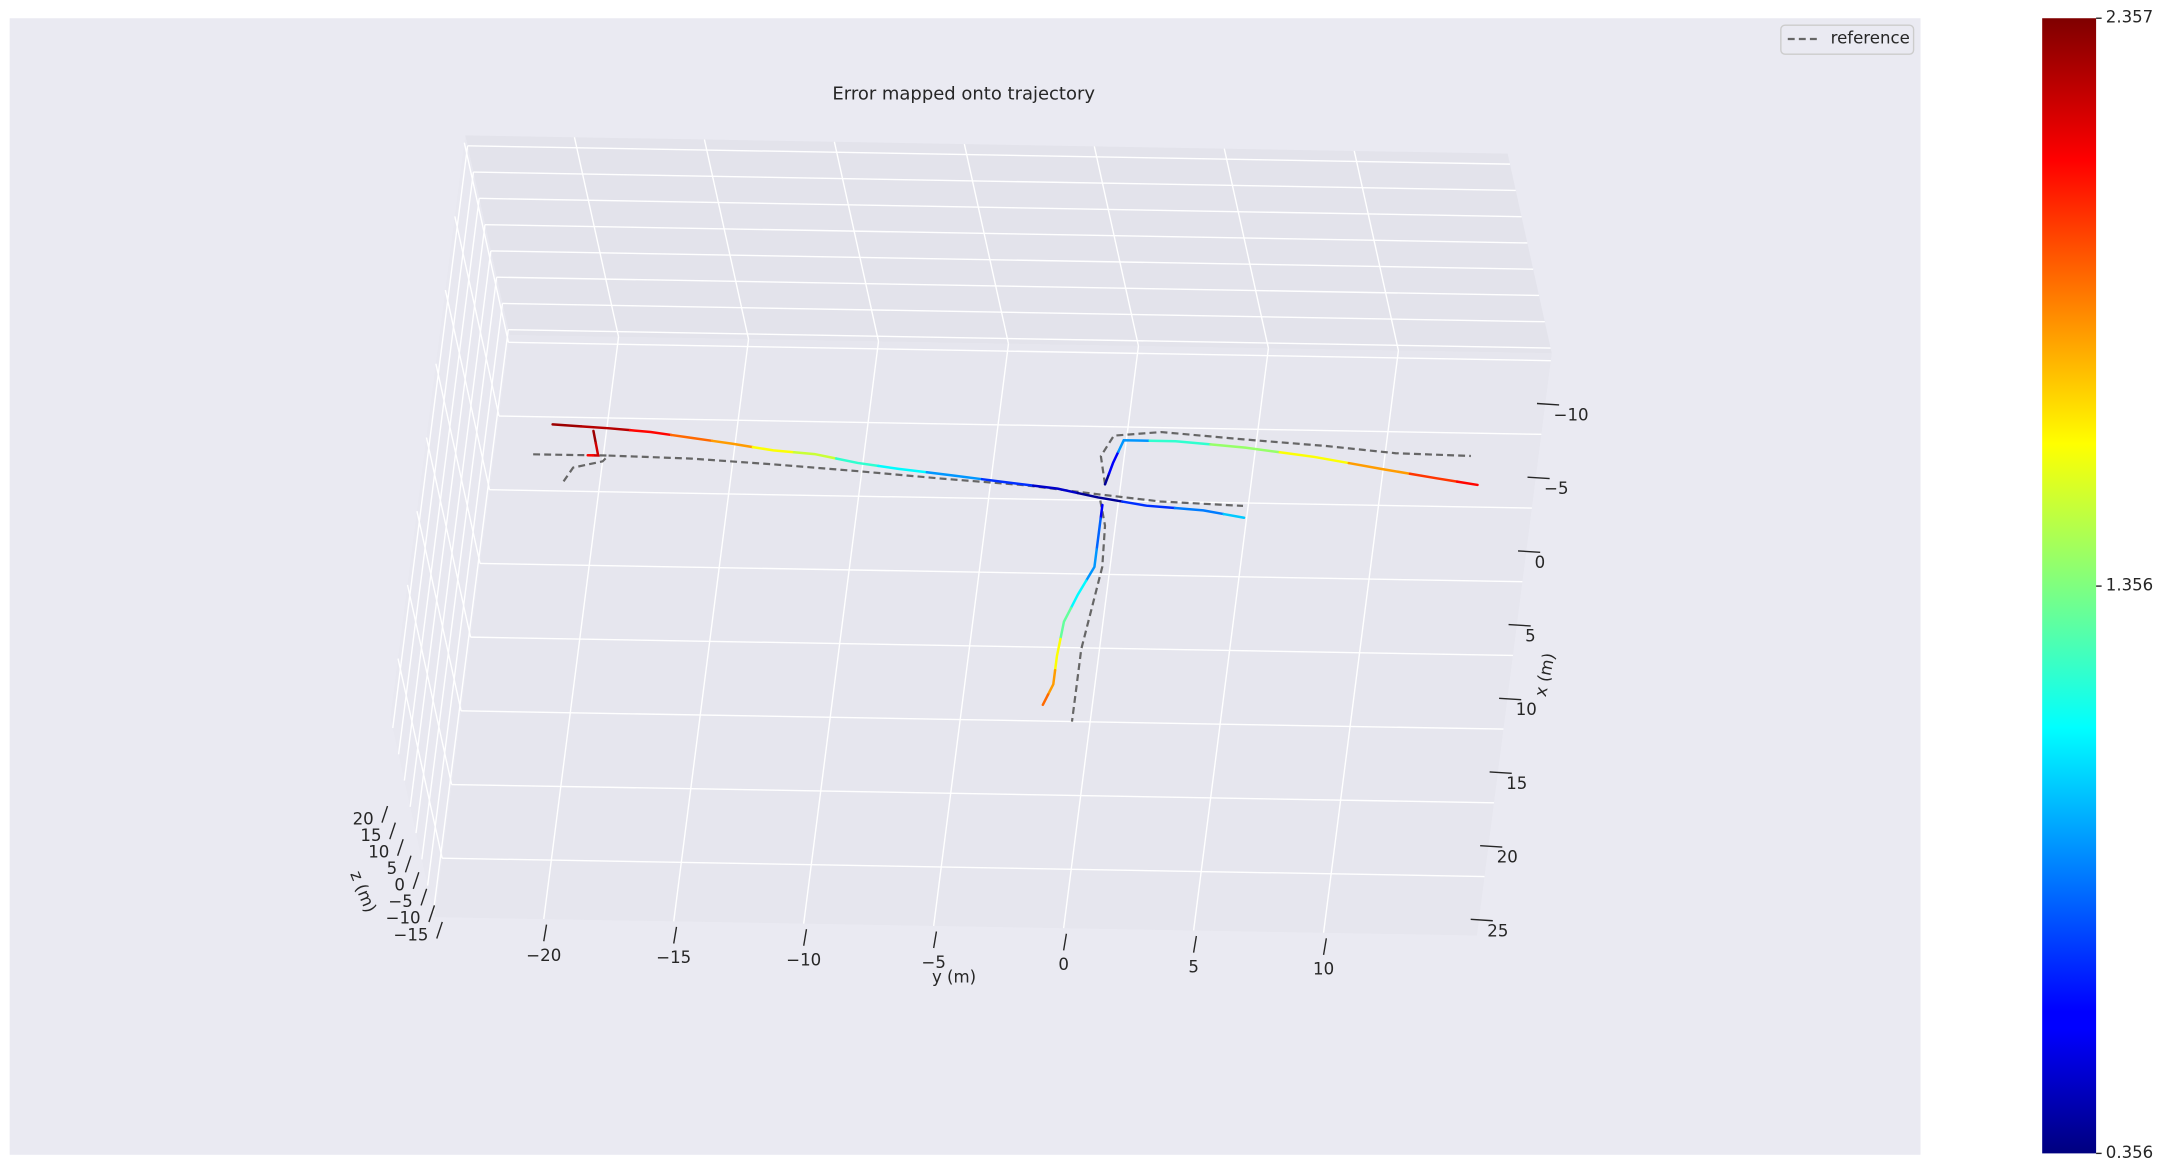 Image resolution: width=2168 pixels, height=1173 pixels. Describe the element at coordinates (1556, 488) in the screenshot. I see `x-tick-label: −5` at that location.